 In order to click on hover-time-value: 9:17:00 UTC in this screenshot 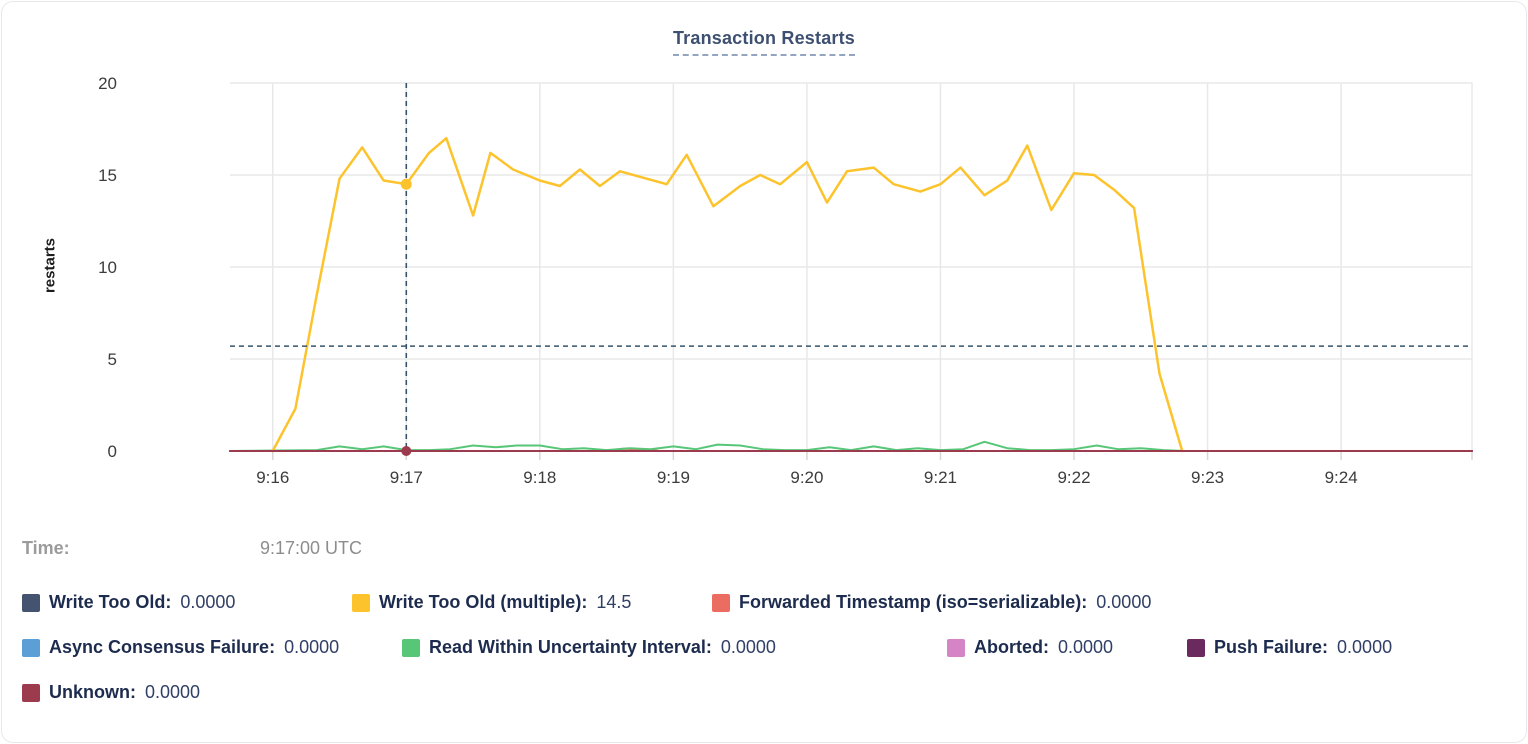, I will do `click(311, 548)`.